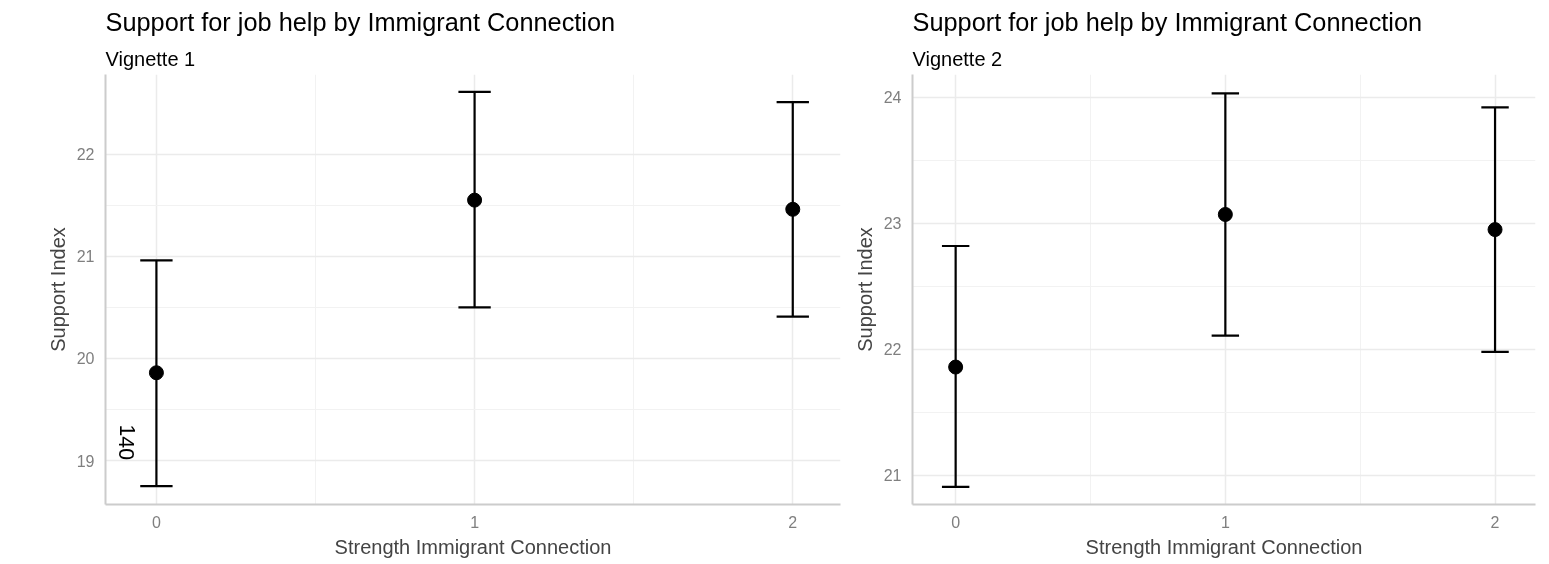  Describe the element at coordinates (126, 442) in the screenshot. I see `annotation: 140` at that location.